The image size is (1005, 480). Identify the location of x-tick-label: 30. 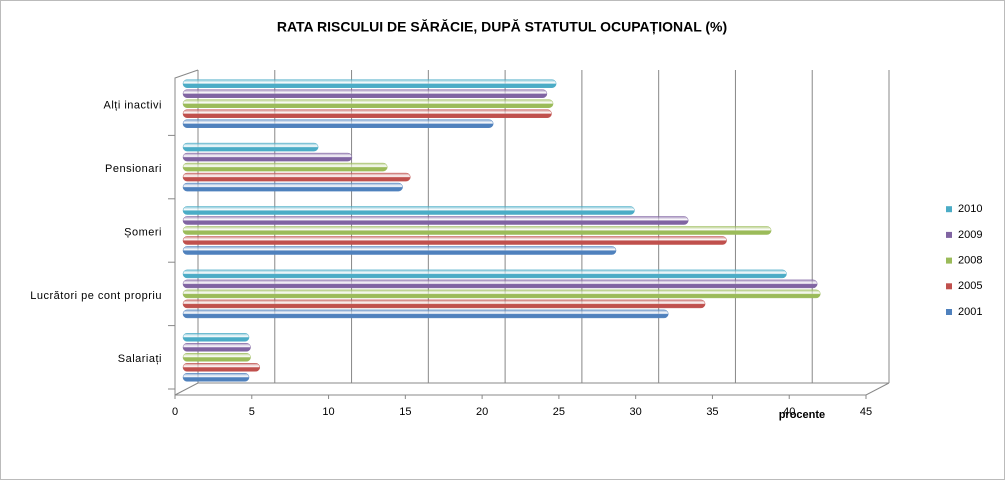
(636, 412).